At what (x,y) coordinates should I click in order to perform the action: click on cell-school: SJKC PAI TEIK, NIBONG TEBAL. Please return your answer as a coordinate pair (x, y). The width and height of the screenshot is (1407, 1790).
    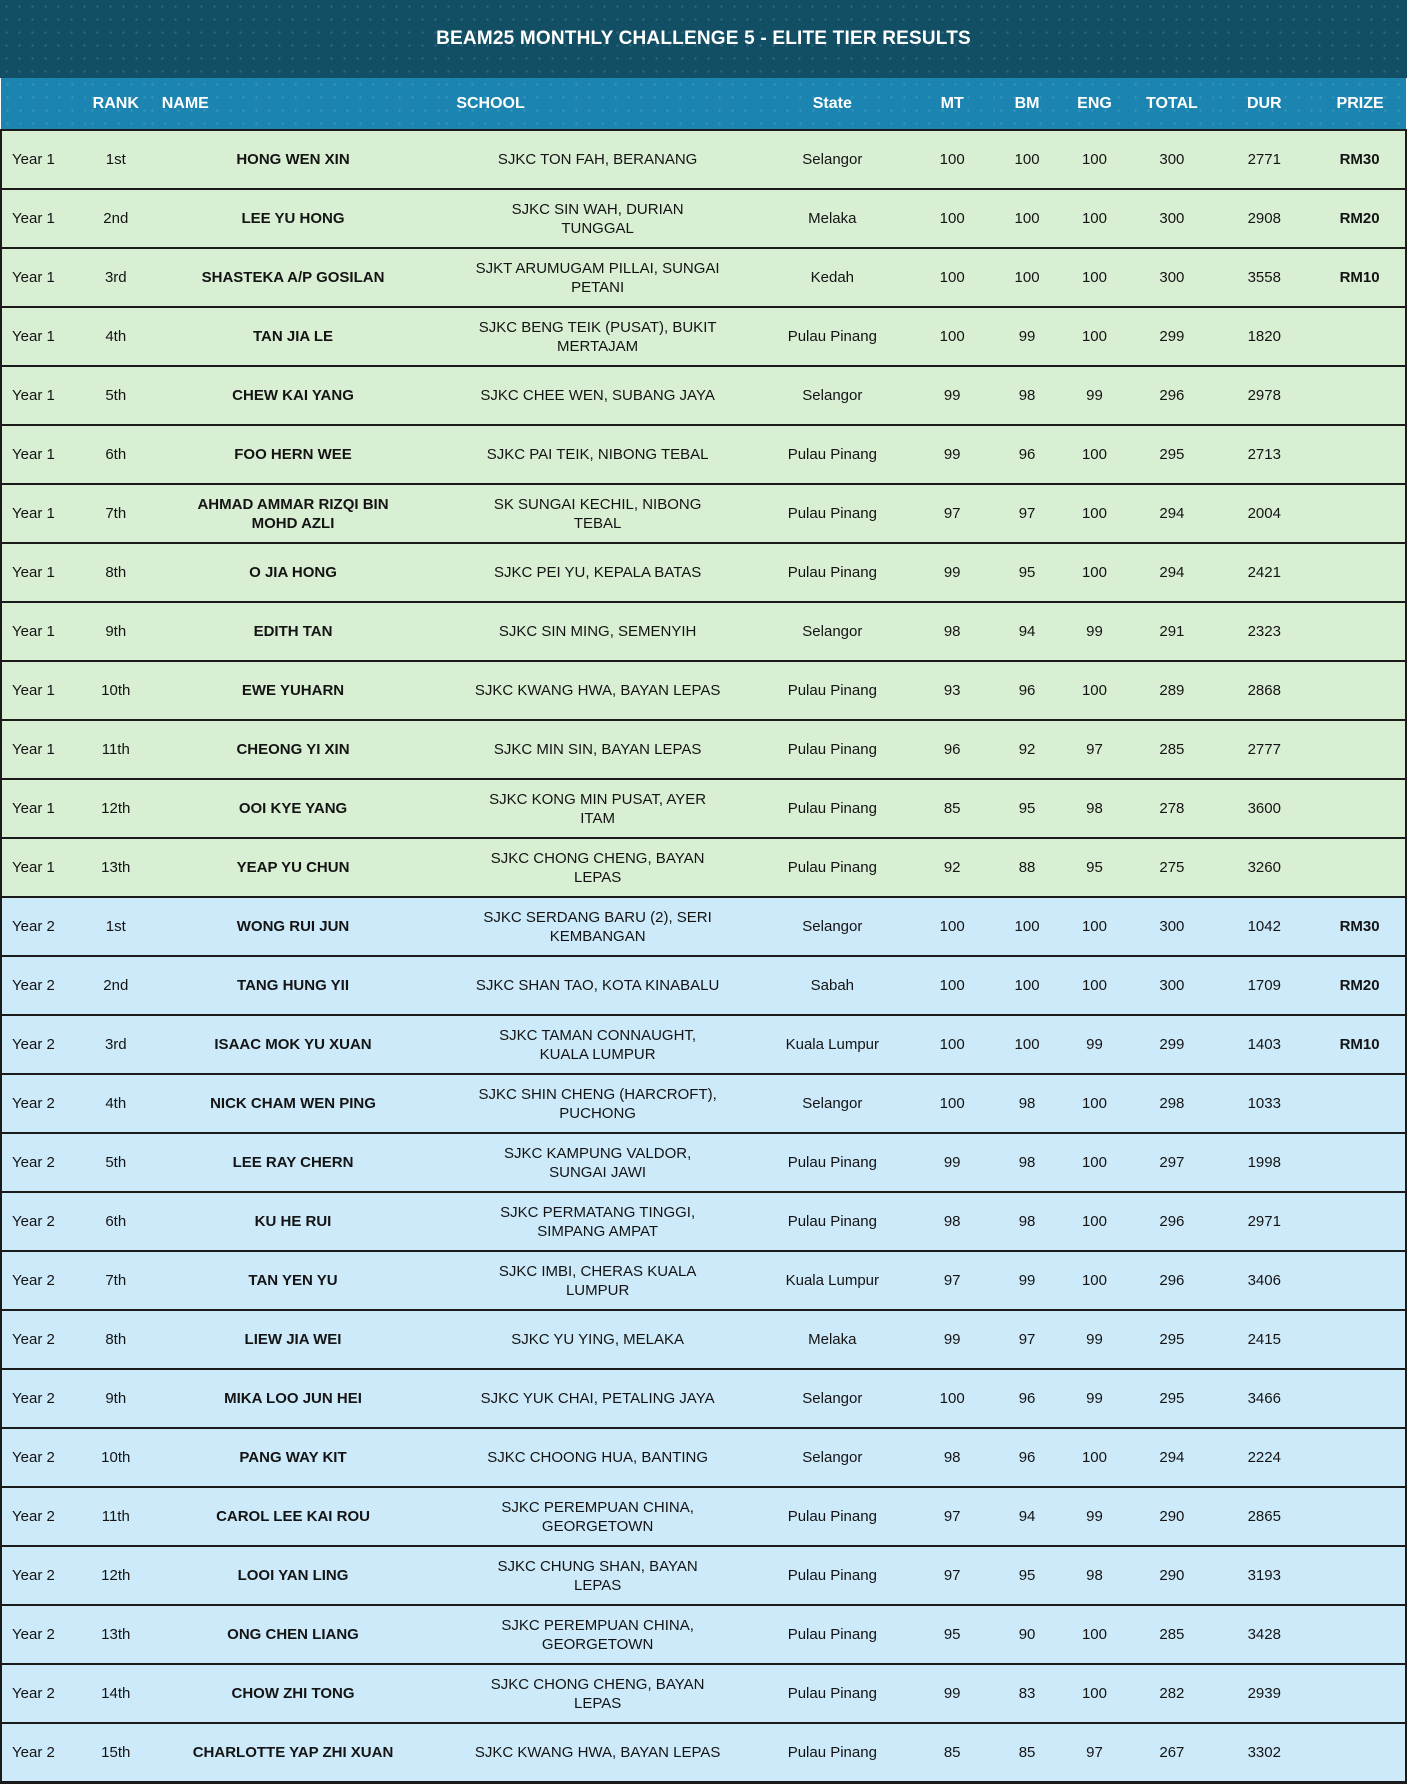
    Looking at the image, I should click on (597, 454).